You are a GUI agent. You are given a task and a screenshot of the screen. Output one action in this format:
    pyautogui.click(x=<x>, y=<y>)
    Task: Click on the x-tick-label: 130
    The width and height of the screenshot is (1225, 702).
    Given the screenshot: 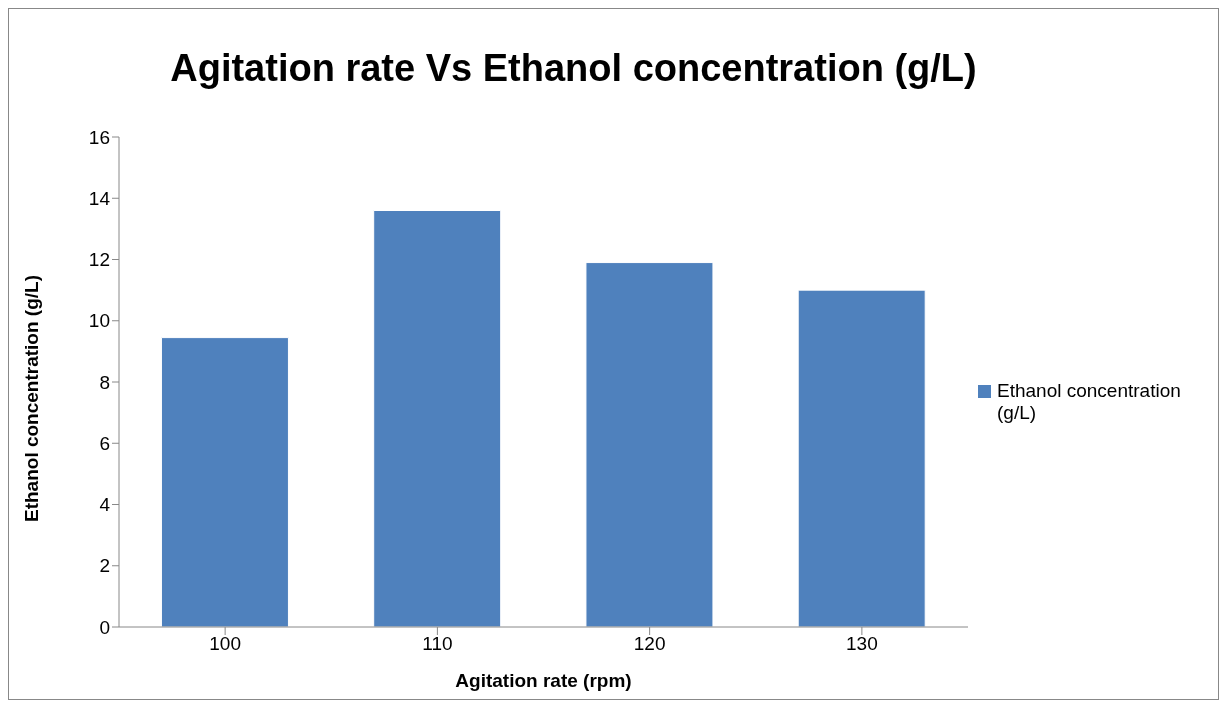 What is the action you would take?
    pyautogui.click(x=862, y=644)
    